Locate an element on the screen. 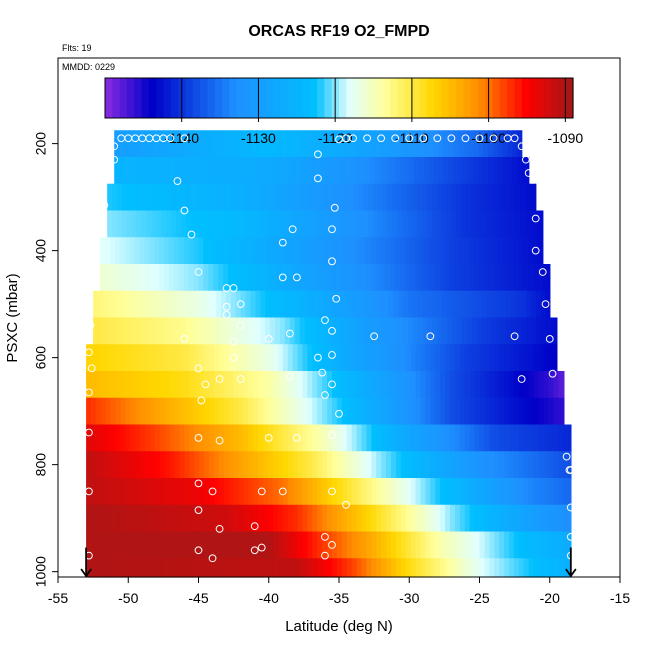  x-tick-label: -55 is located at coordinates (58, 598).